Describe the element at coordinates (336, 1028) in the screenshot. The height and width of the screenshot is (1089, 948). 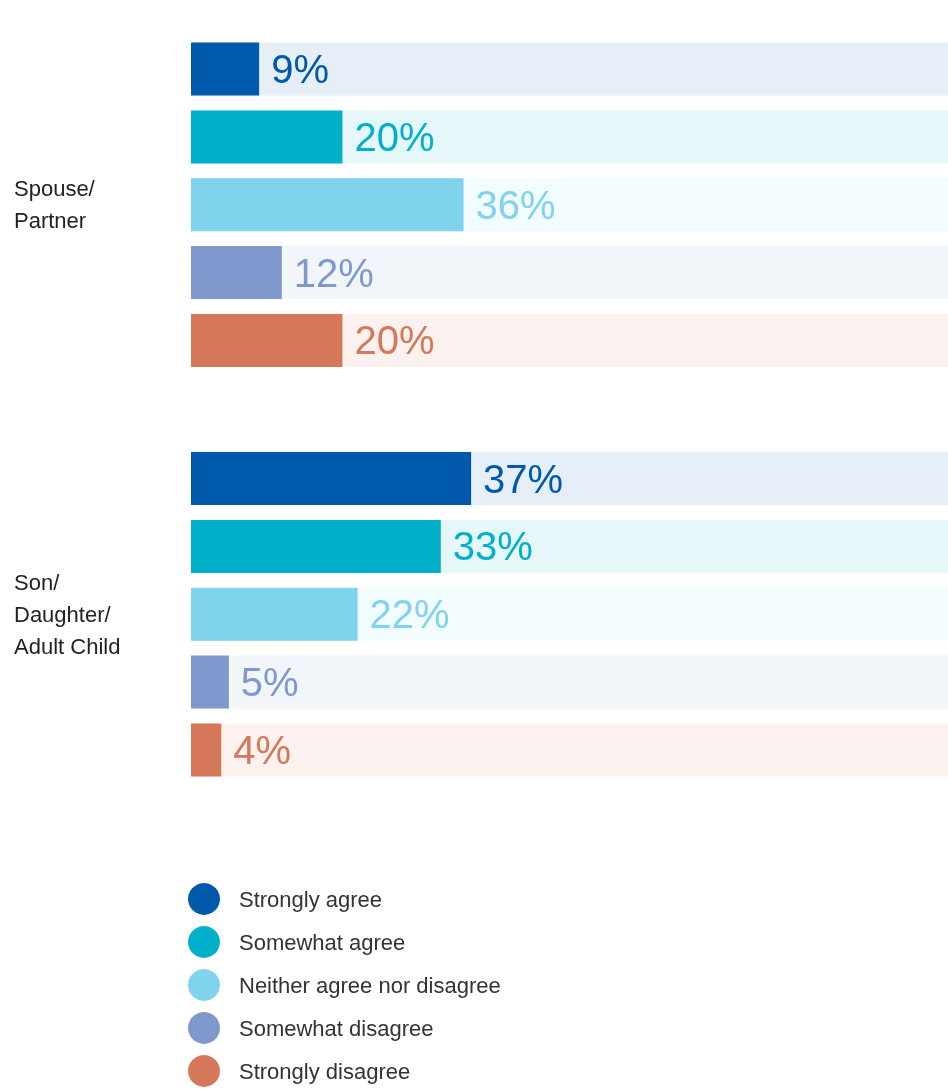
I see `legend-label: Somewhat disagree` at that location.